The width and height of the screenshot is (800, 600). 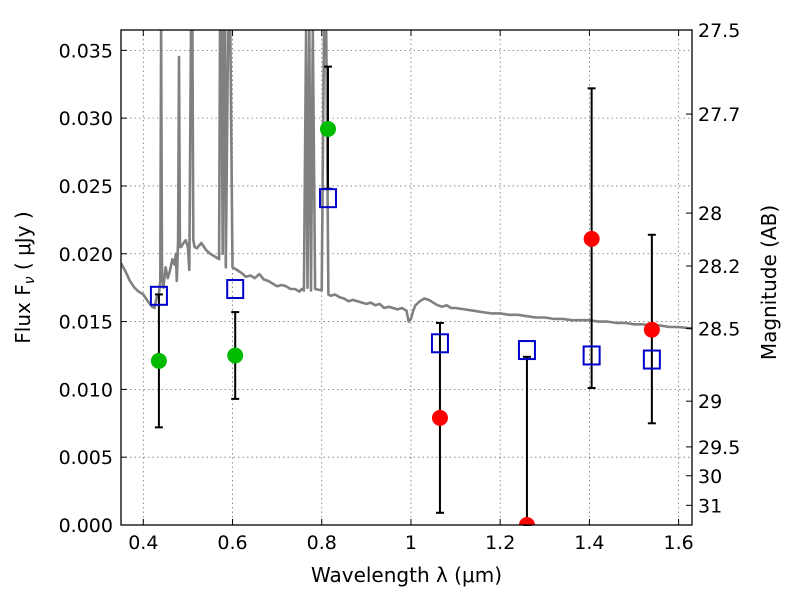 I want to click on y2-axis-label: Magnitude (AB), so click(x=769, y=282).